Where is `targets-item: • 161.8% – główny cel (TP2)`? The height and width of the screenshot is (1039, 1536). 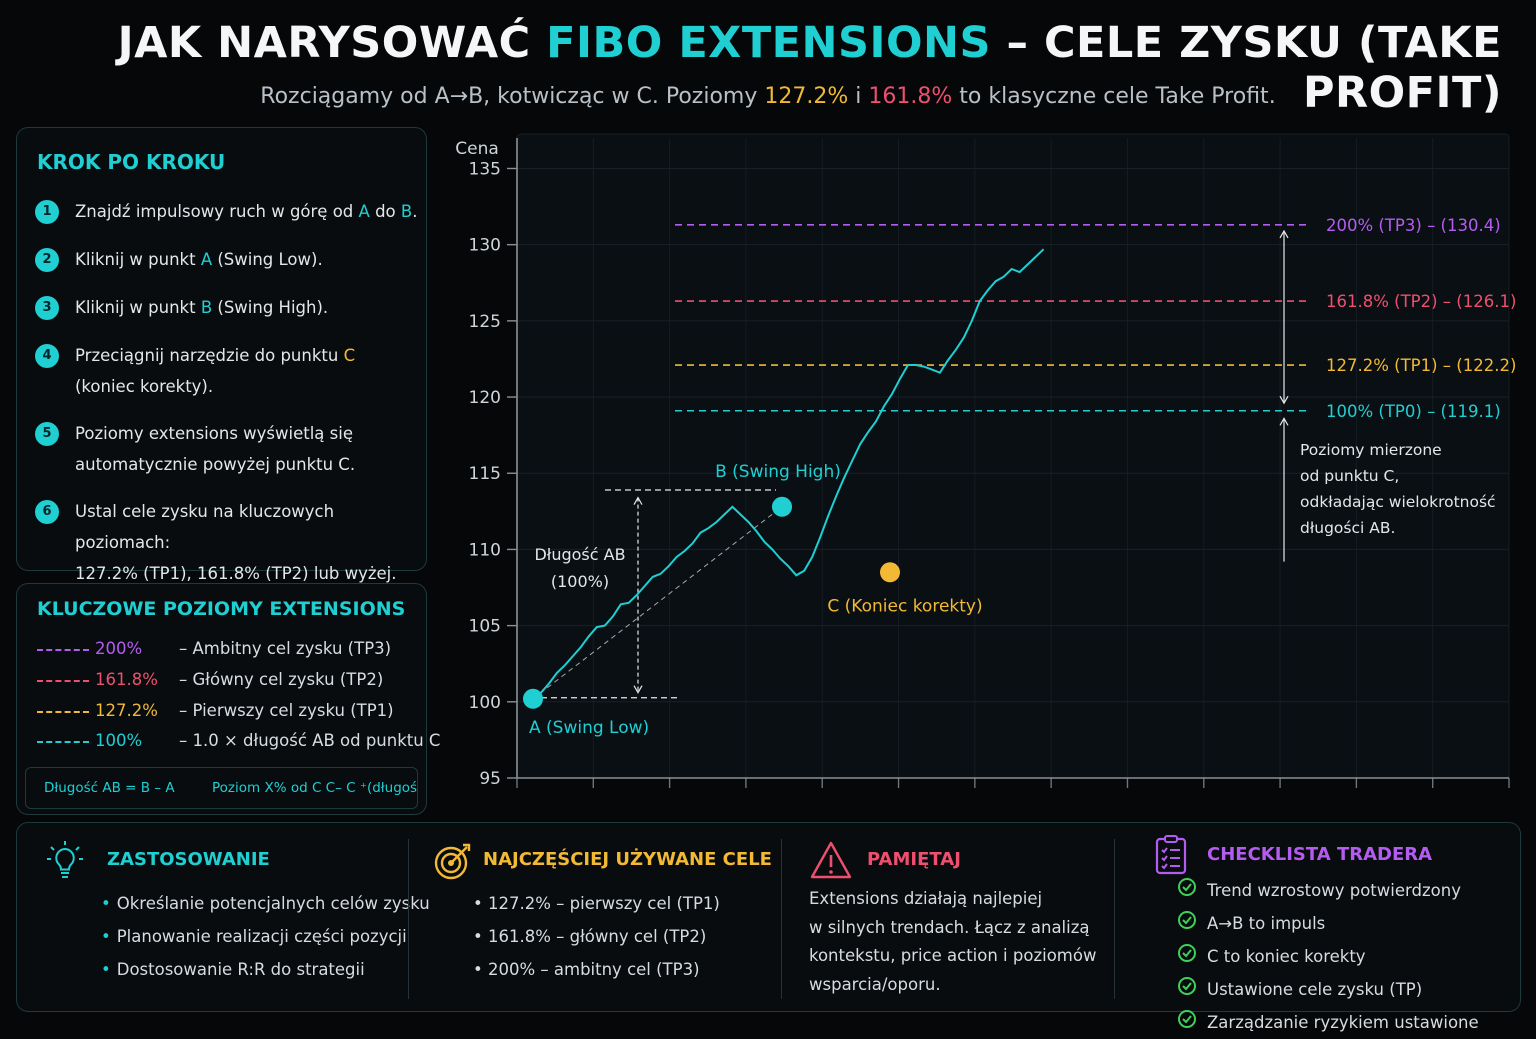
targets-item: • 161.8% – główny cel (TP2) is located at coordinates (590, 936).